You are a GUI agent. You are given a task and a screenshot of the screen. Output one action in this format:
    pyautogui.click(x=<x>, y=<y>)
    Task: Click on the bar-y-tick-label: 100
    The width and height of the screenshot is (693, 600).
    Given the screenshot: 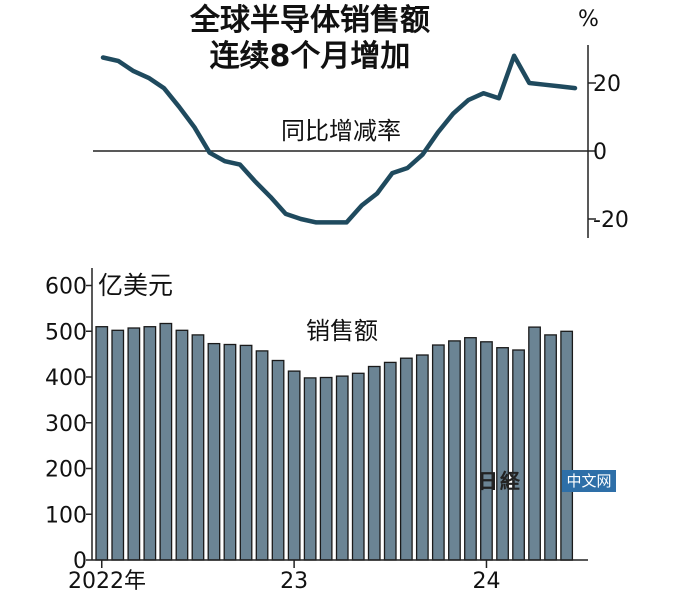 What is the action you would take?
    pyautogui.click(x=66, y=515)
    